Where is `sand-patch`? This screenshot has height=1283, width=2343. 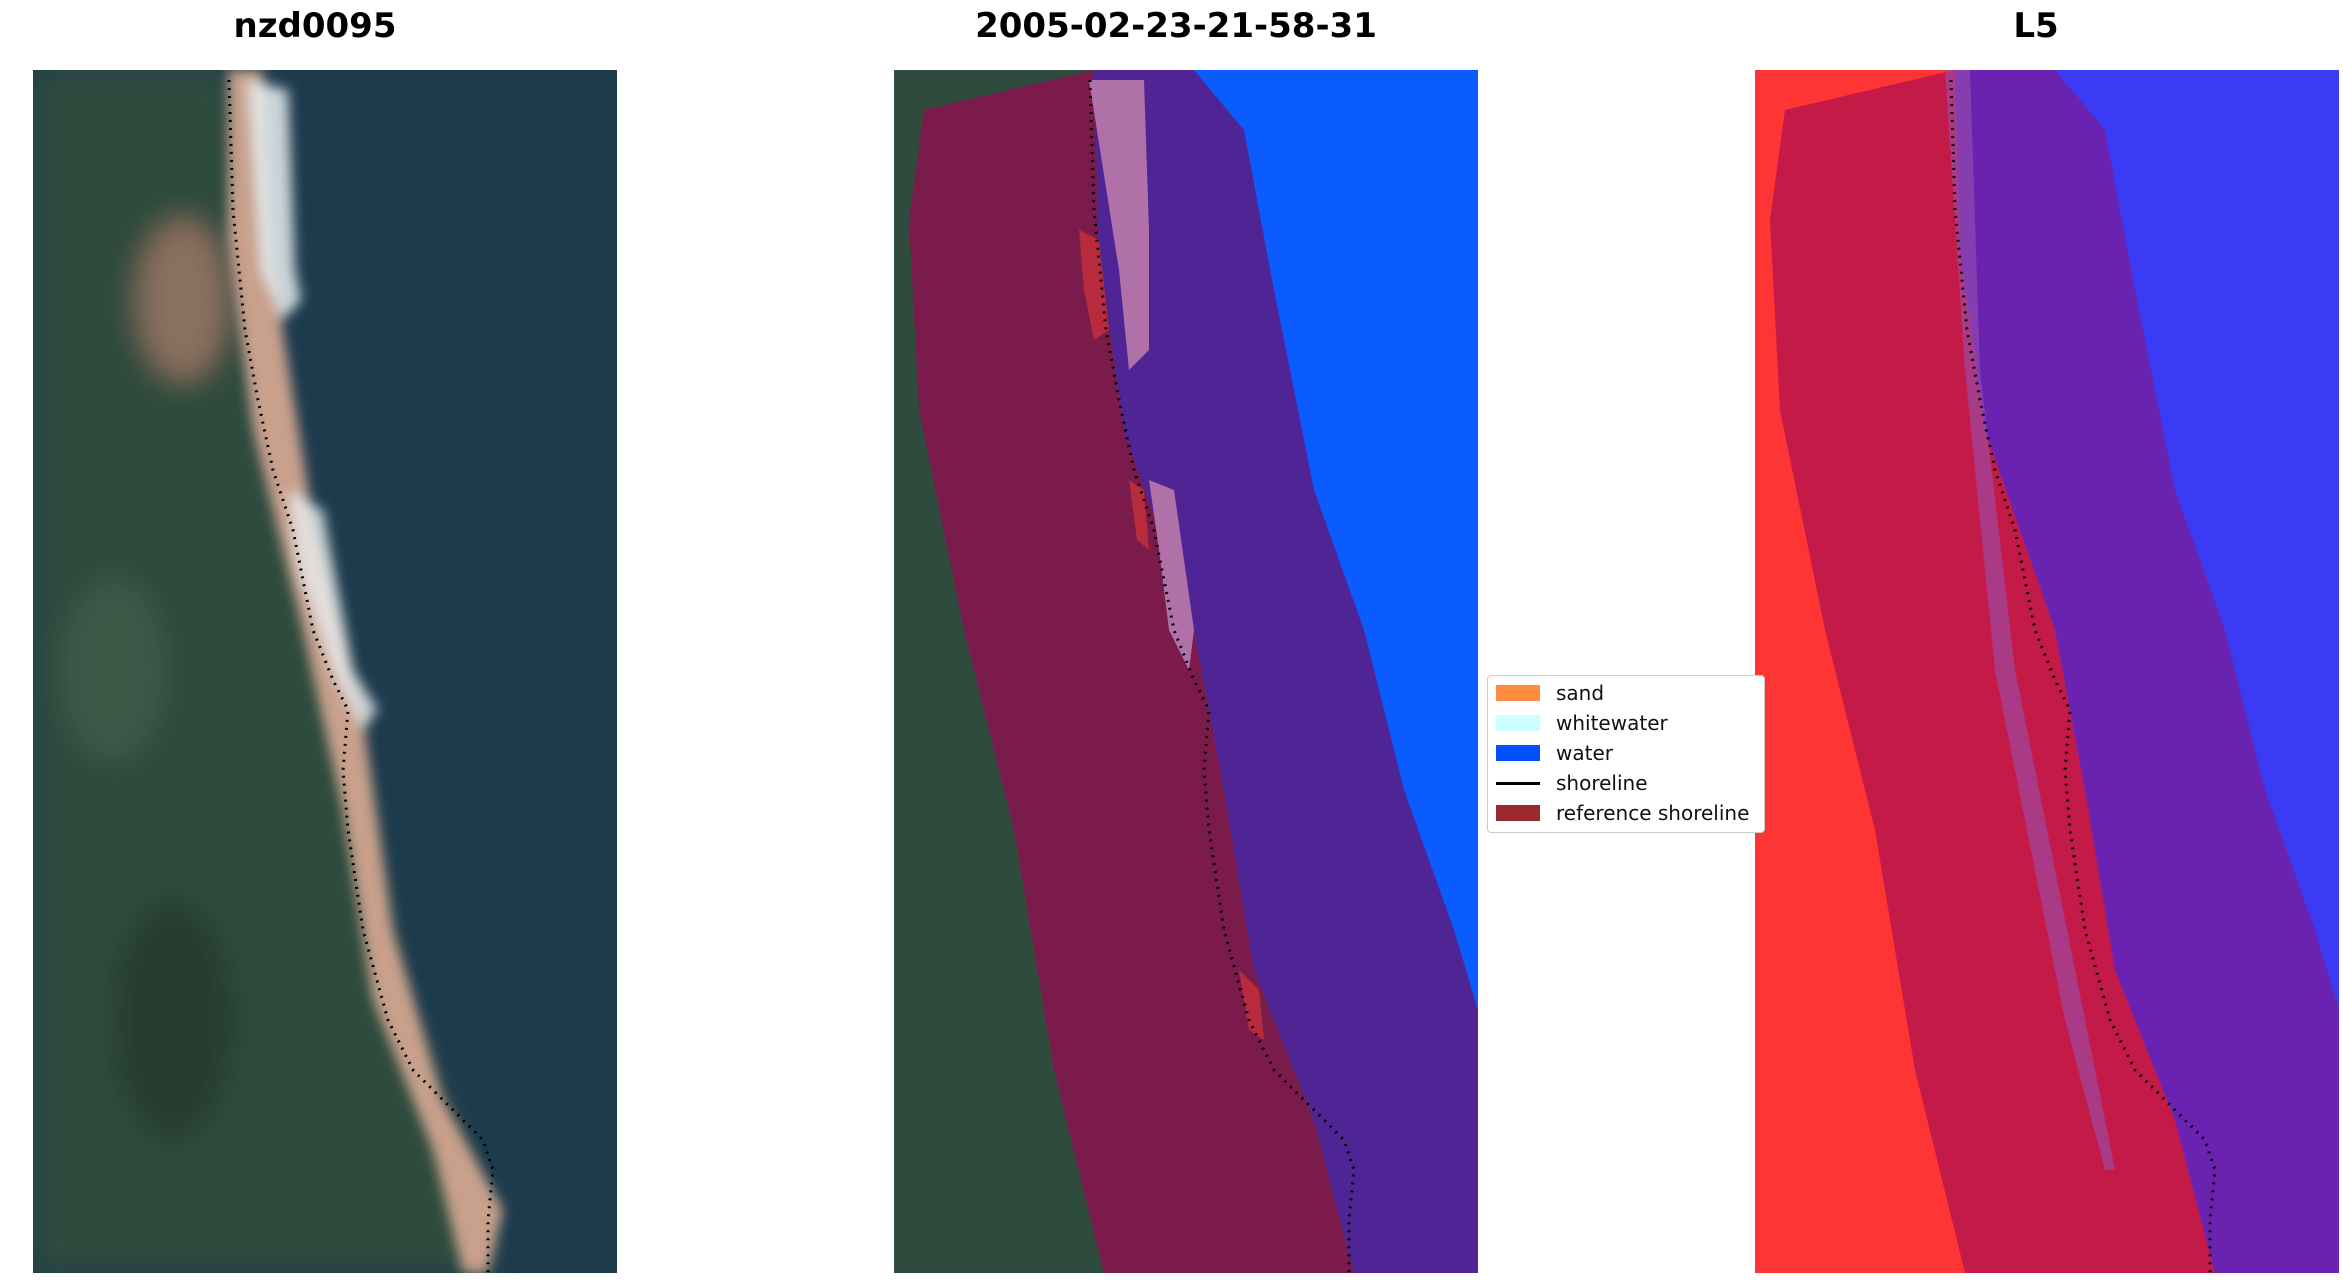 sand-patch is located at coordinates (1094, 285).